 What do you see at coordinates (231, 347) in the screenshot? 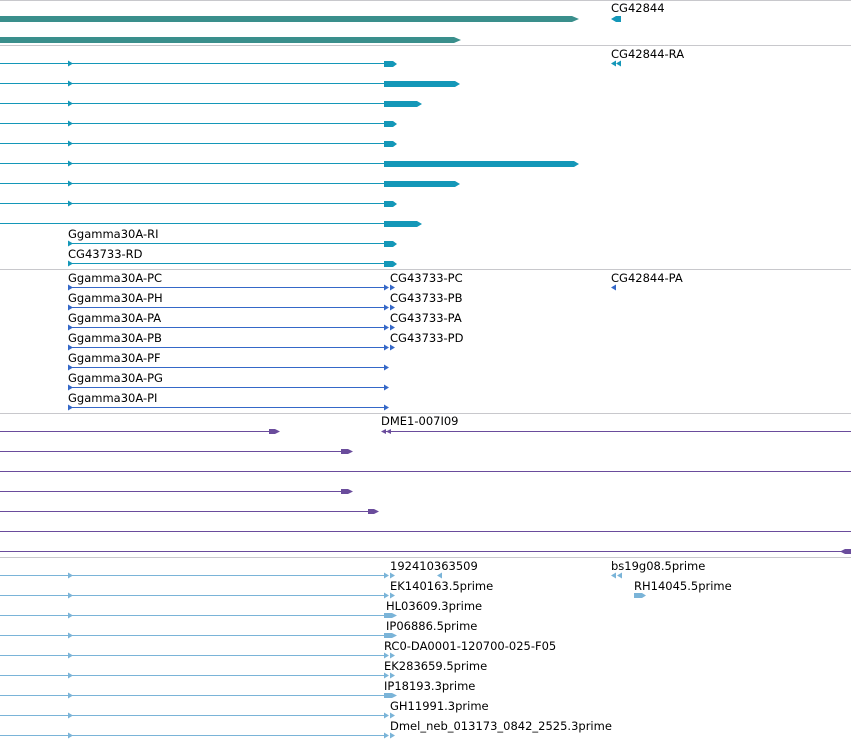
I see `protein-feature-ggamma30a-pb` at bounding box center [231, 347].